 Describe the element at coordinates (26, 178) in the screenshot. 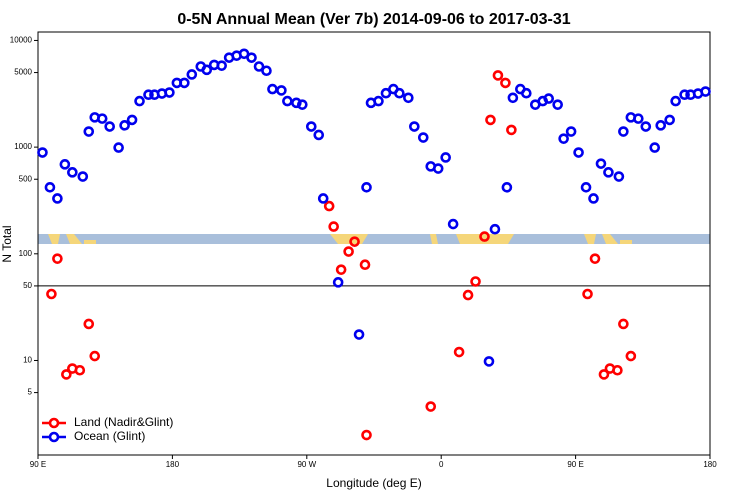

I see `y-tick-label: 500` at that location.